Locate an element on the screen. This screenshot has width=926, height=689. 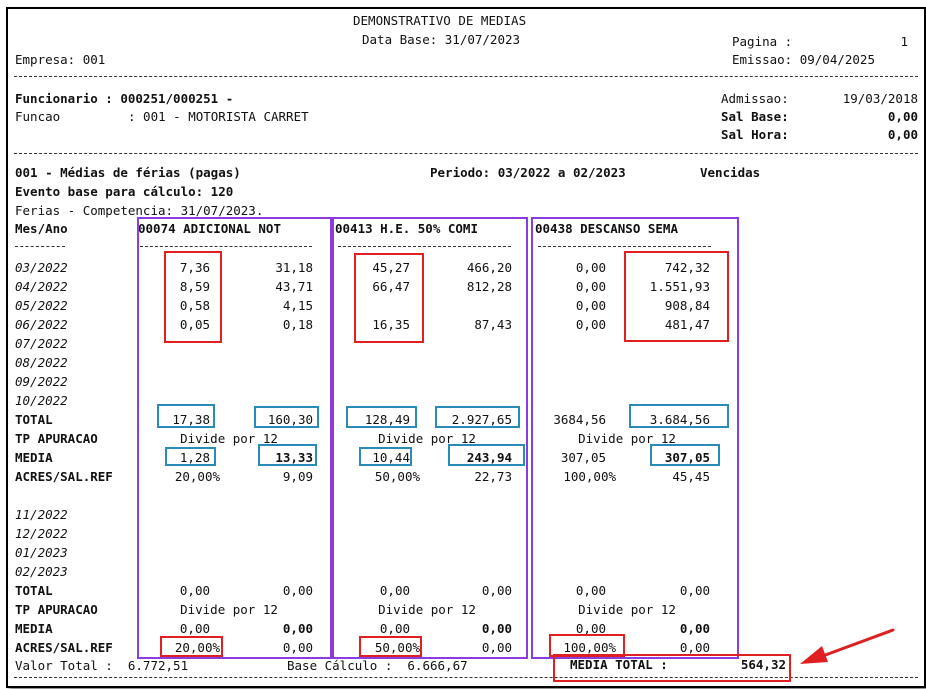
evento-base: Evento base para cálculo: 120 is located at coordinates (124, 191).